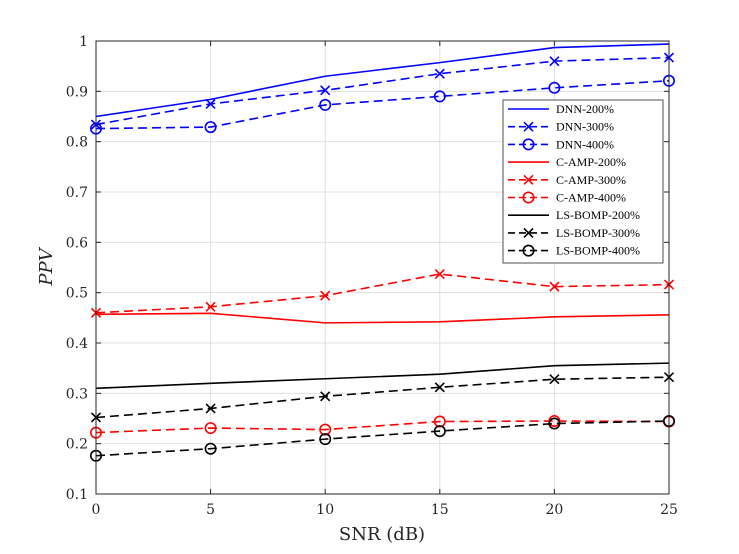 The width and height of the screenshot is (739, 554). Describe the element at coordinates (561, 144) in the screenshot. I see `legend-entry: DNN-400%` at that location.